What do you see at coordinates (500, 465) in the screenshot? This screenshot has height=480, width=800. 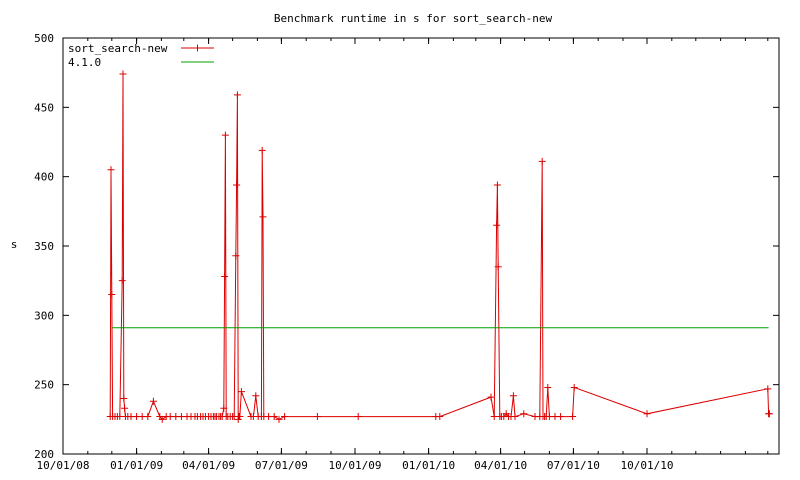 I see `x-tick-label: 04/01/10` at bounding box center [500, 465].